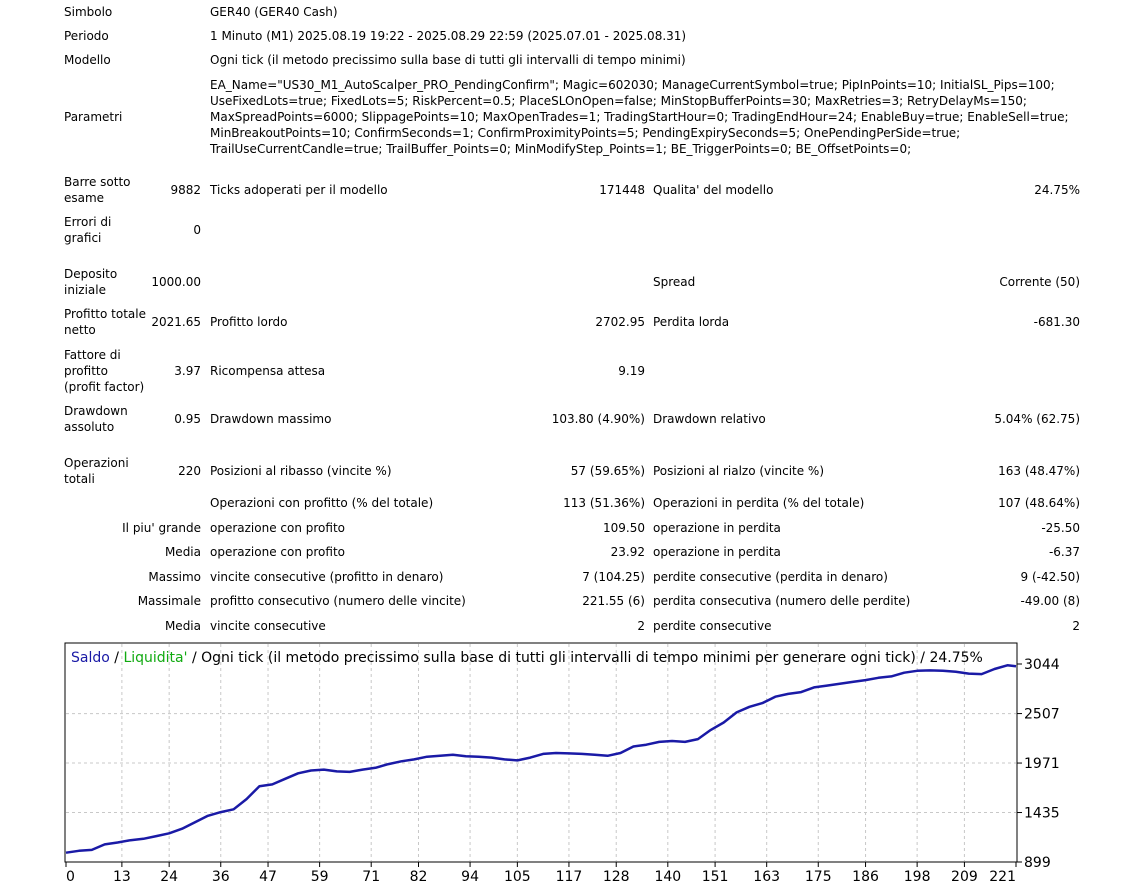 The image size is (1124, 887). What do you see at coordinates (627, 552) in the screenshot?
I see `average-profit-value: 23.92` at bounding box center [627, 552].